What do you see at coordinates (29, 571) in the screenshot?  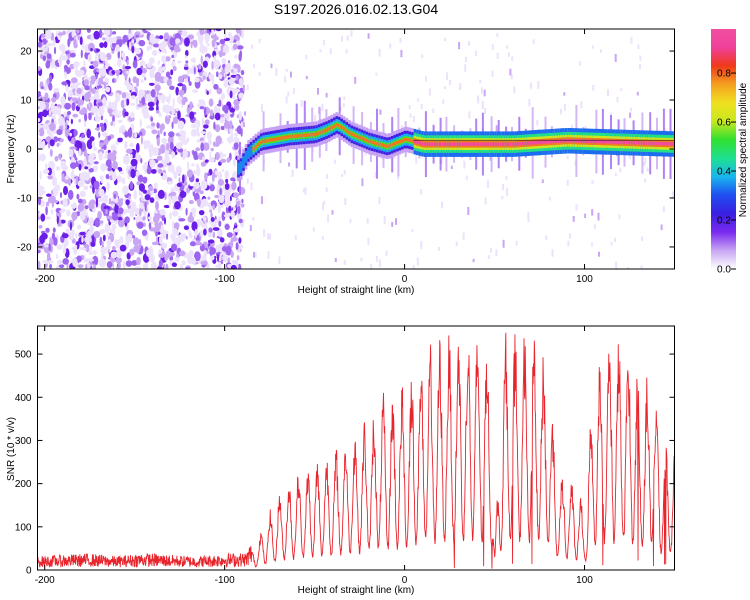 I see `y-tick-label: 0` at bounding box center [29, 571].